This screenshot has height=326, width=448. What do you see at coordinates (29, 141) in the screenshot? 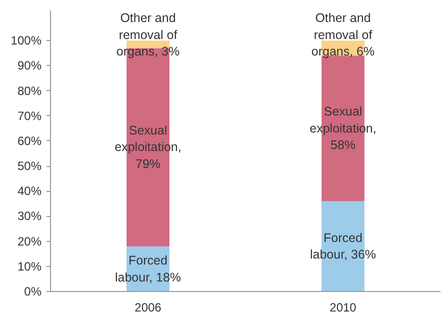
I see `y-tick-label: 60%` at bounding box center [29, 141].